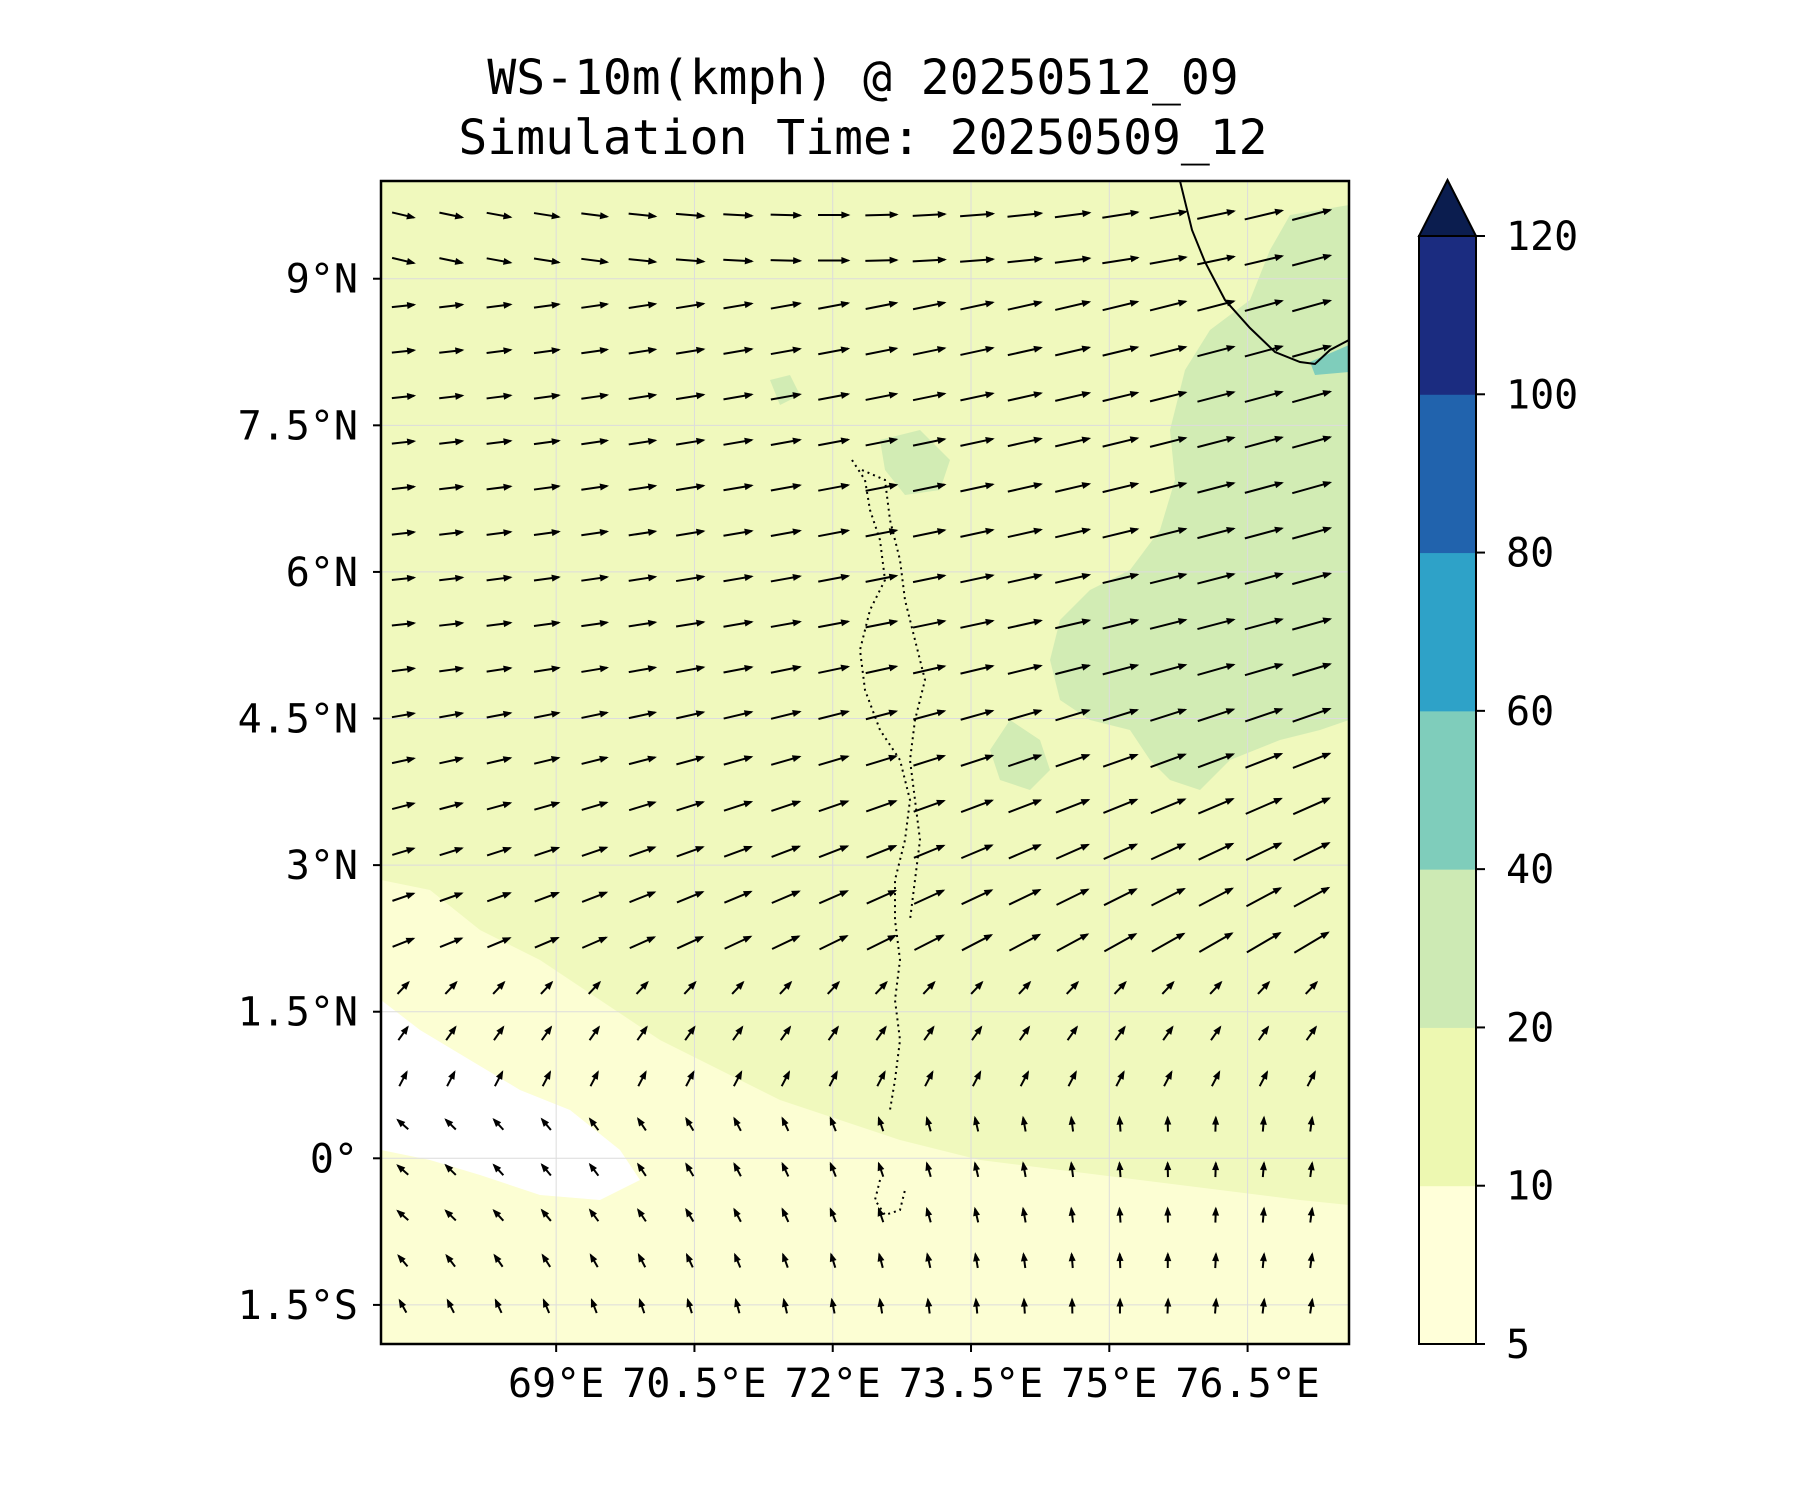 Image resolution: width=1800 pixels, height=1500 pixels. I want to click on wind-field-region-calm, so click(510, 1100).